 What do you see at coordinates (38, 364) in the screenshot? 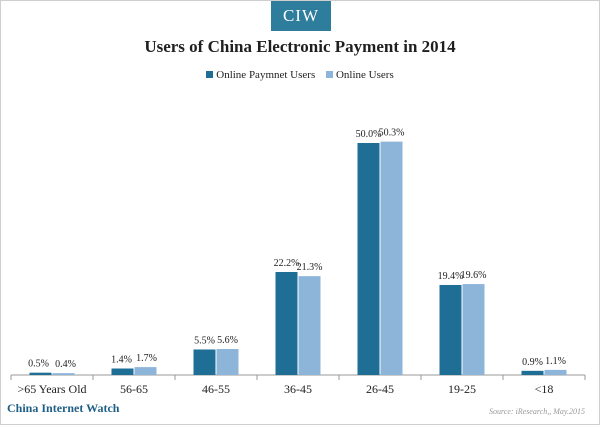
I see `data-label: 0.5%` at bounding box center [38, 364].